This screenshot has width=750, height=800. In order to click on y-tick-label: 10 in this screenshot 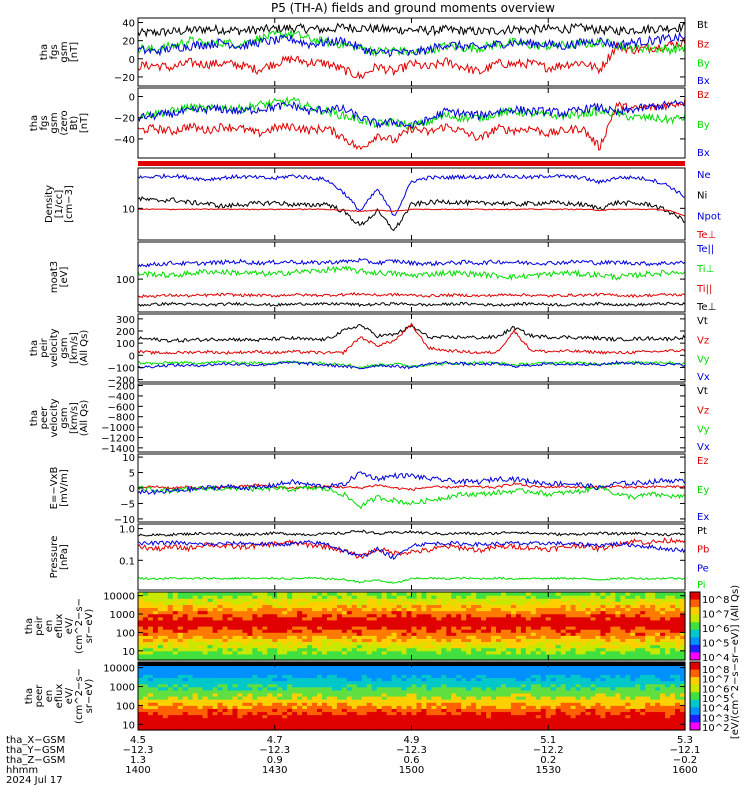, I will do `click(128, 652)`.